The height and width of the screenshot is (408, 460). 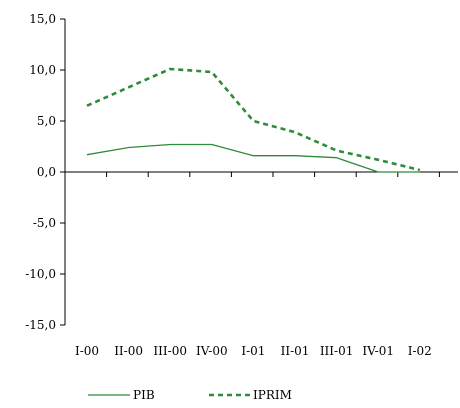 I want to click on legend-label-pib: PIB, so click(x=144, y=395).